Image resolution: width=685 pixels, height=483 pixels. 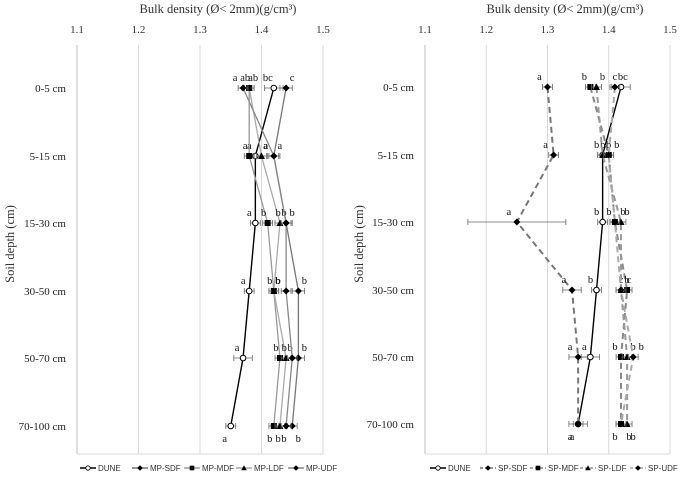 What do you see at coordinates (393, 223) in the screenshot?
I see `y-tick-label: 15-30 cm` at bounding box center [393, 223].